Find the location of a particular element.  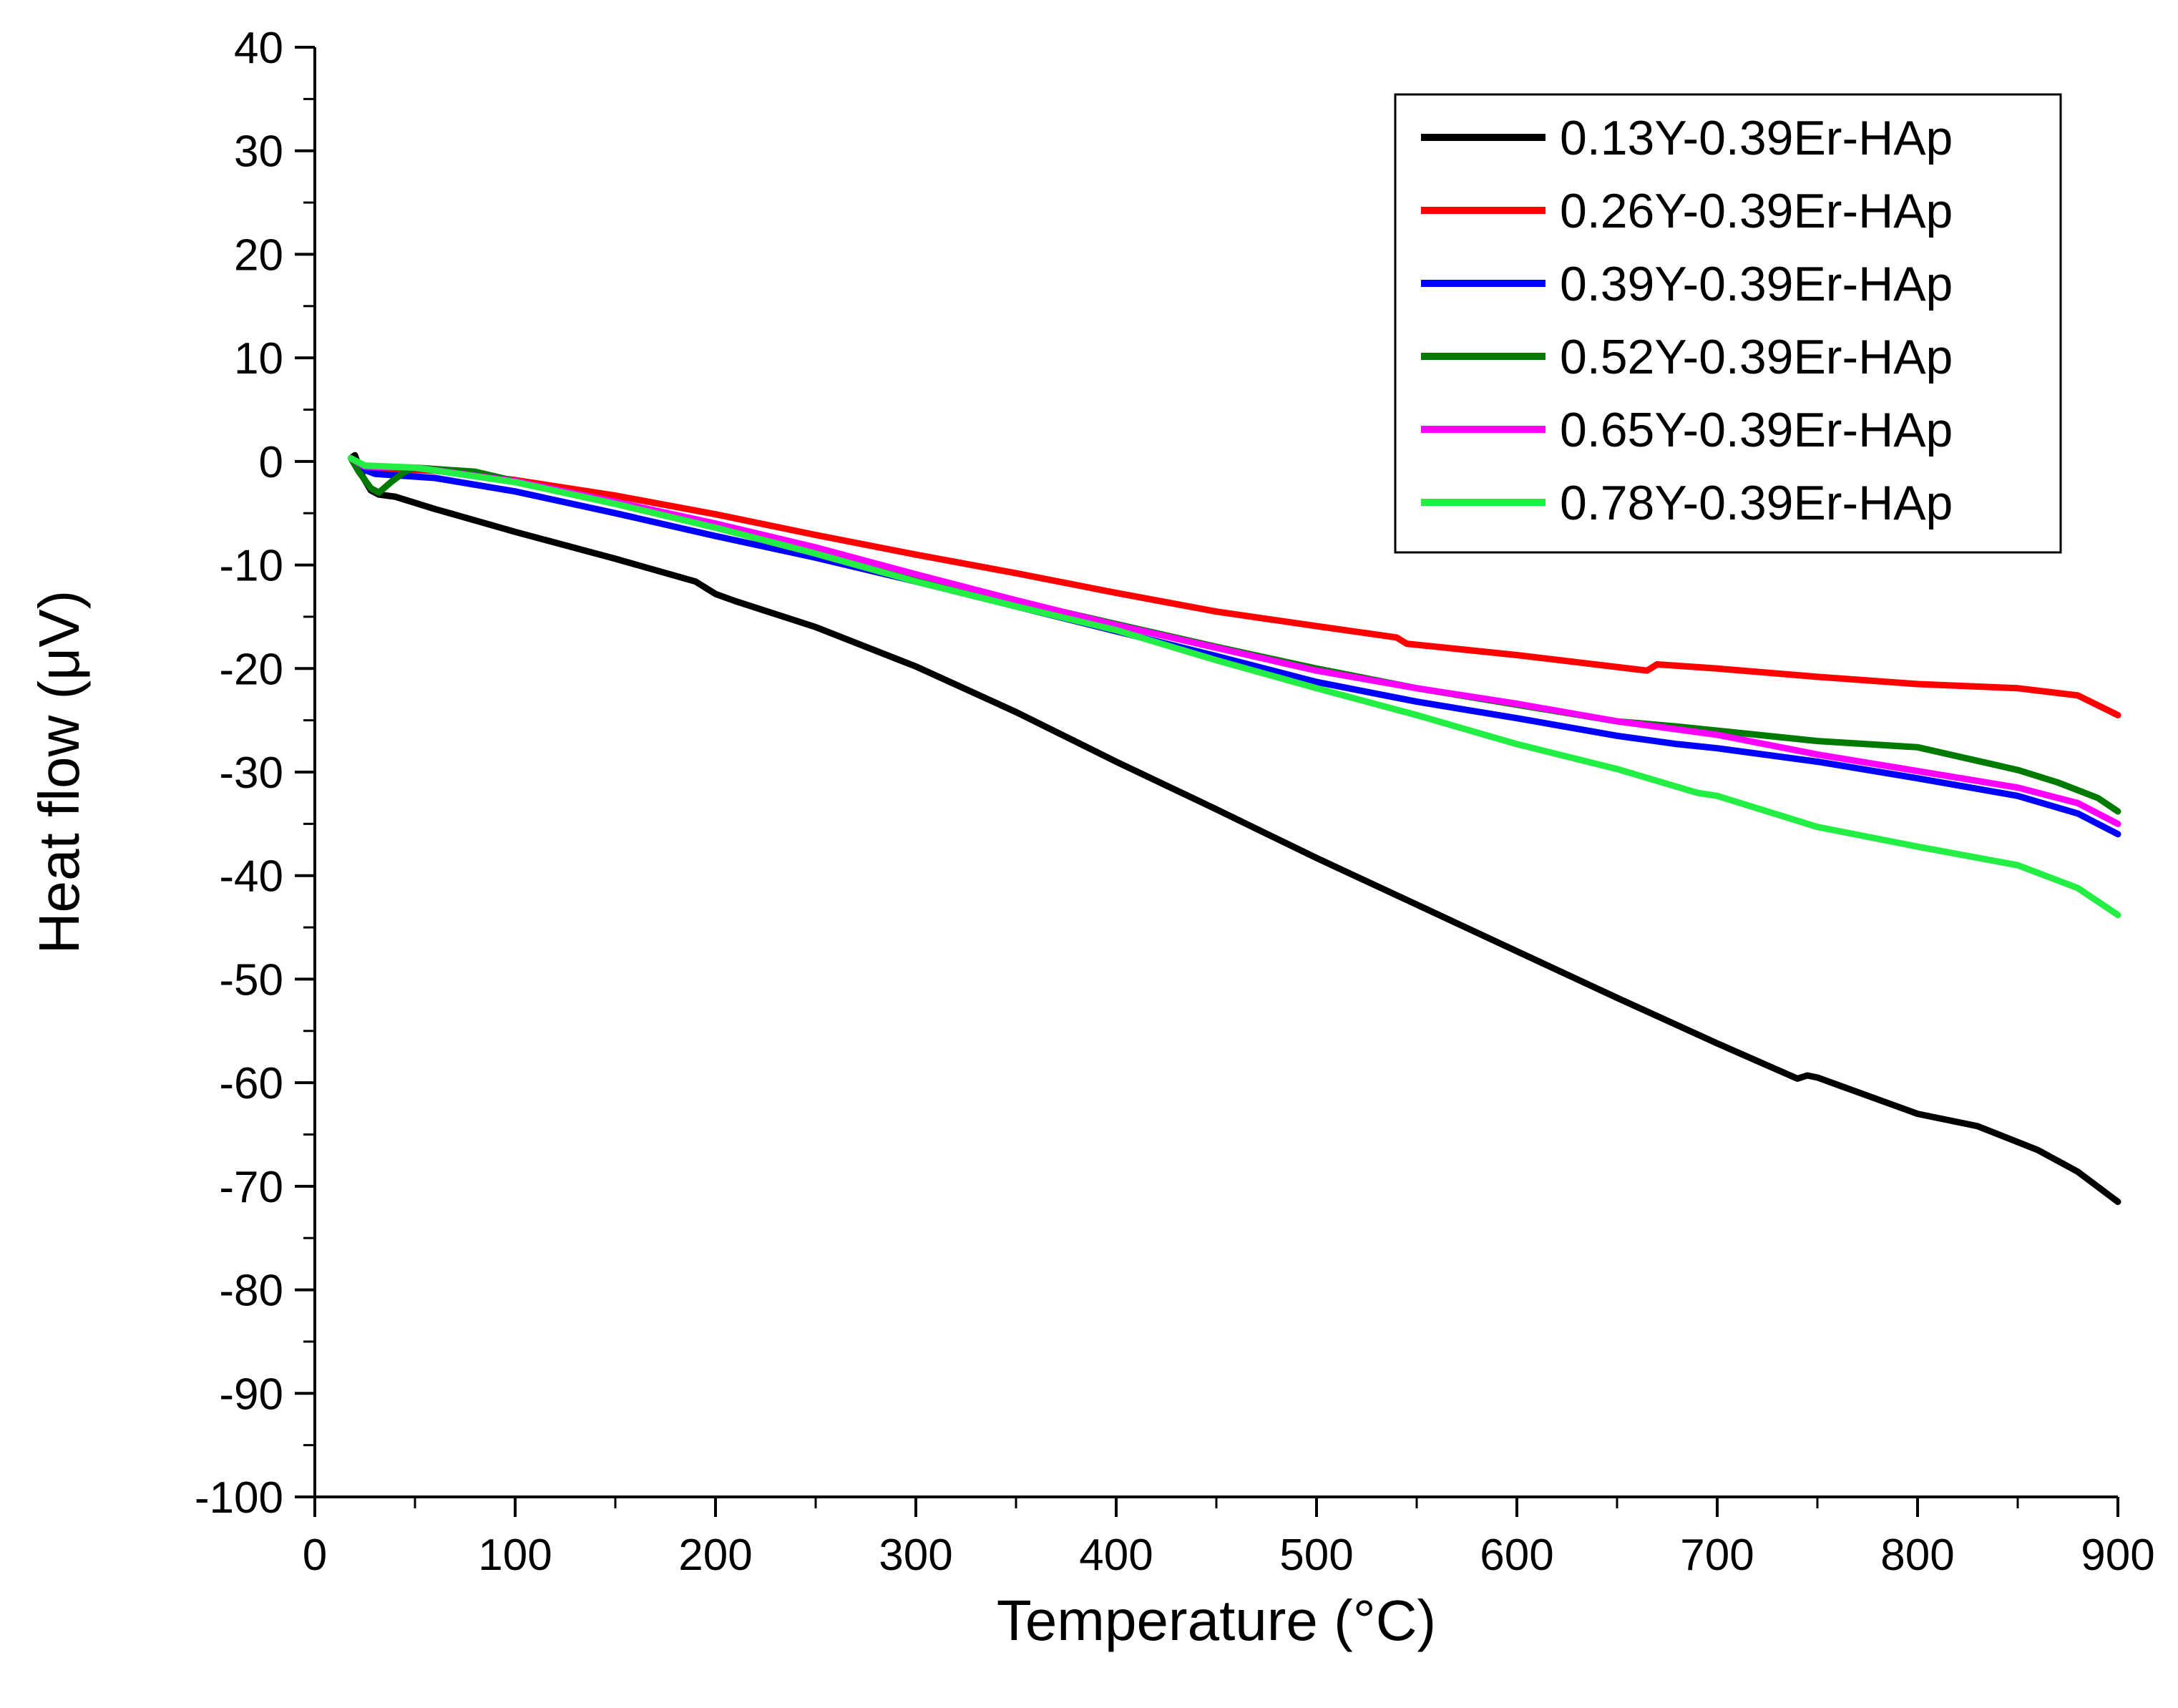

x-tick-label: 0 is located at coordinates (315, 1555).